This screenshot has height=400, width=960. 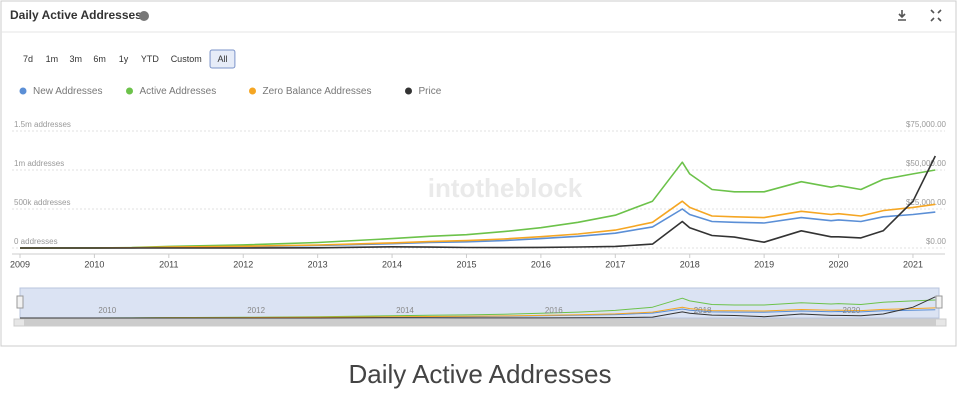 What do you see at coordinates (764, 264) in the screenshot?
I see `x-tick-label: 2019` at bounding box center [764, 264].